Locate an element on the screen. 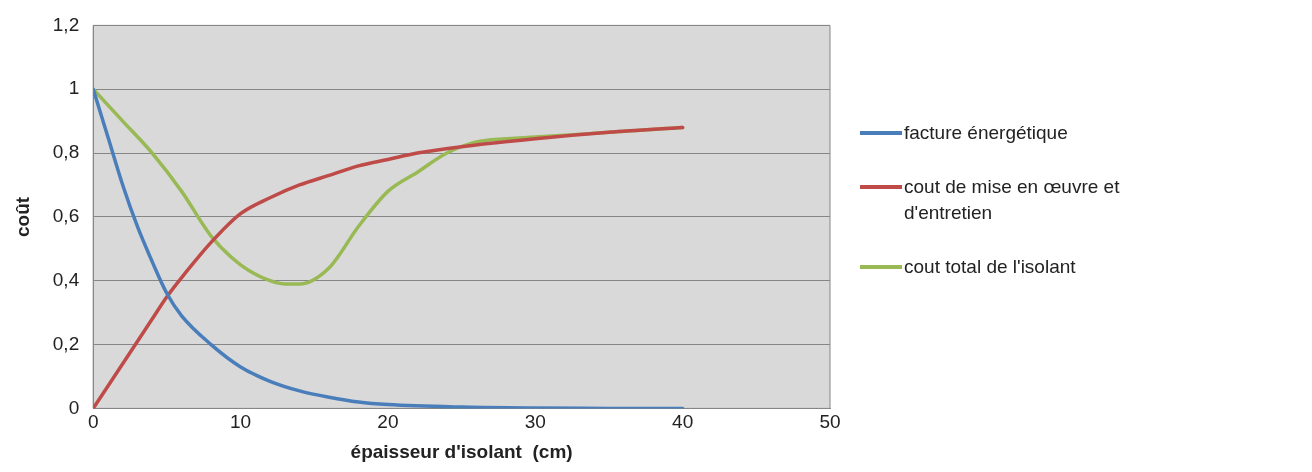 The height and width of the screenshot is (472, 1312). legend-label: cout total de l'isolant is located at coordinates (990, 267).